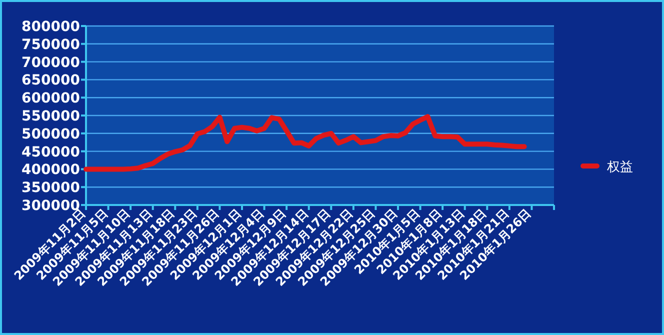  Describe the element at coordinates (51, 98) in the screenshot. I see `y-tick-label: 600000` at that location.